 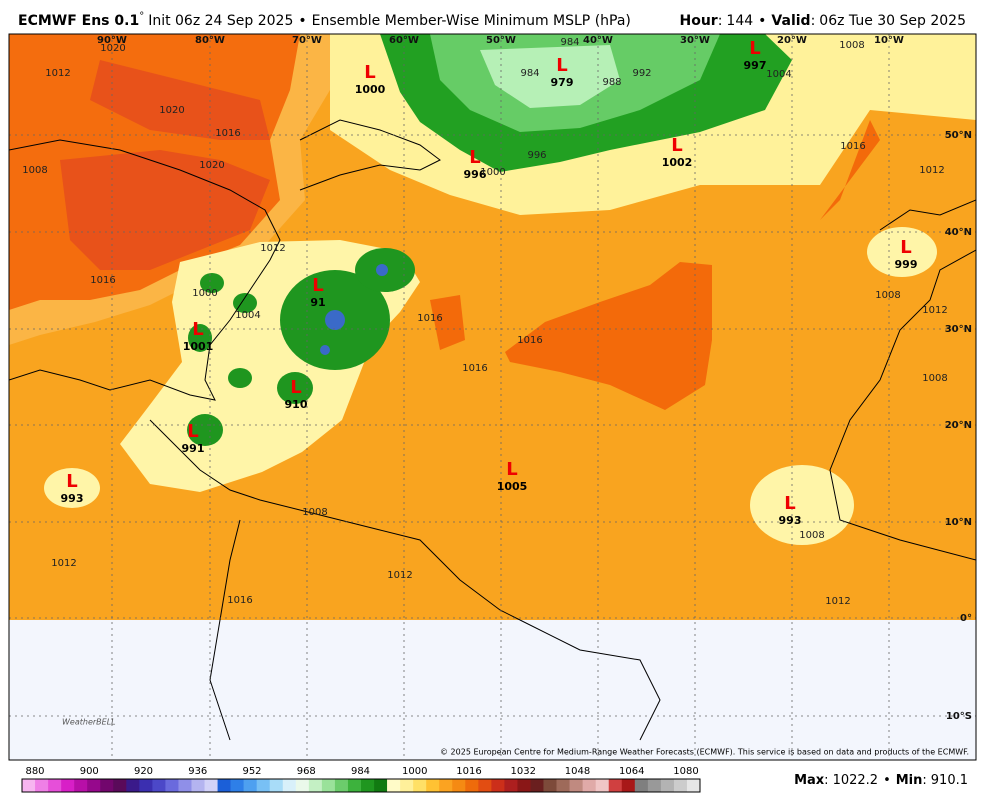 I want to click on low-pressure: 91, so click(x=317, y=302).